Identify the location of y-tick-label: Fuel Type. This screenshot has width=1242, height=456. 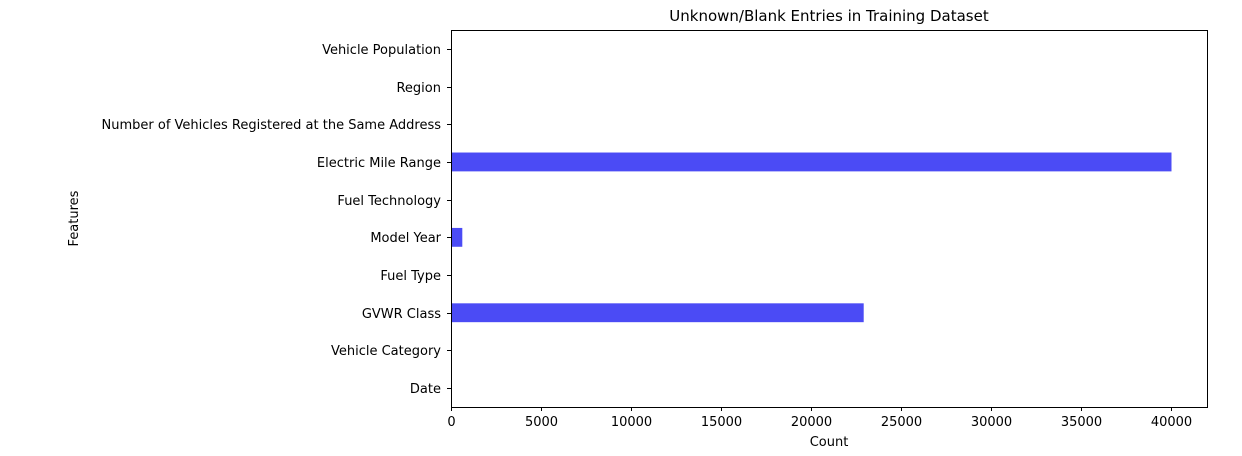
(410, 276).